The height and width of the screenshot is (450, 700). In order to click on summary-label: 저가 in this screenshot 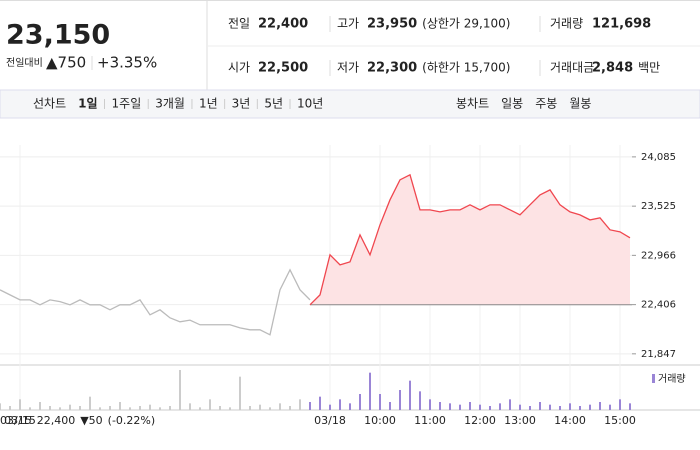, I will do `click(348, 68)`.